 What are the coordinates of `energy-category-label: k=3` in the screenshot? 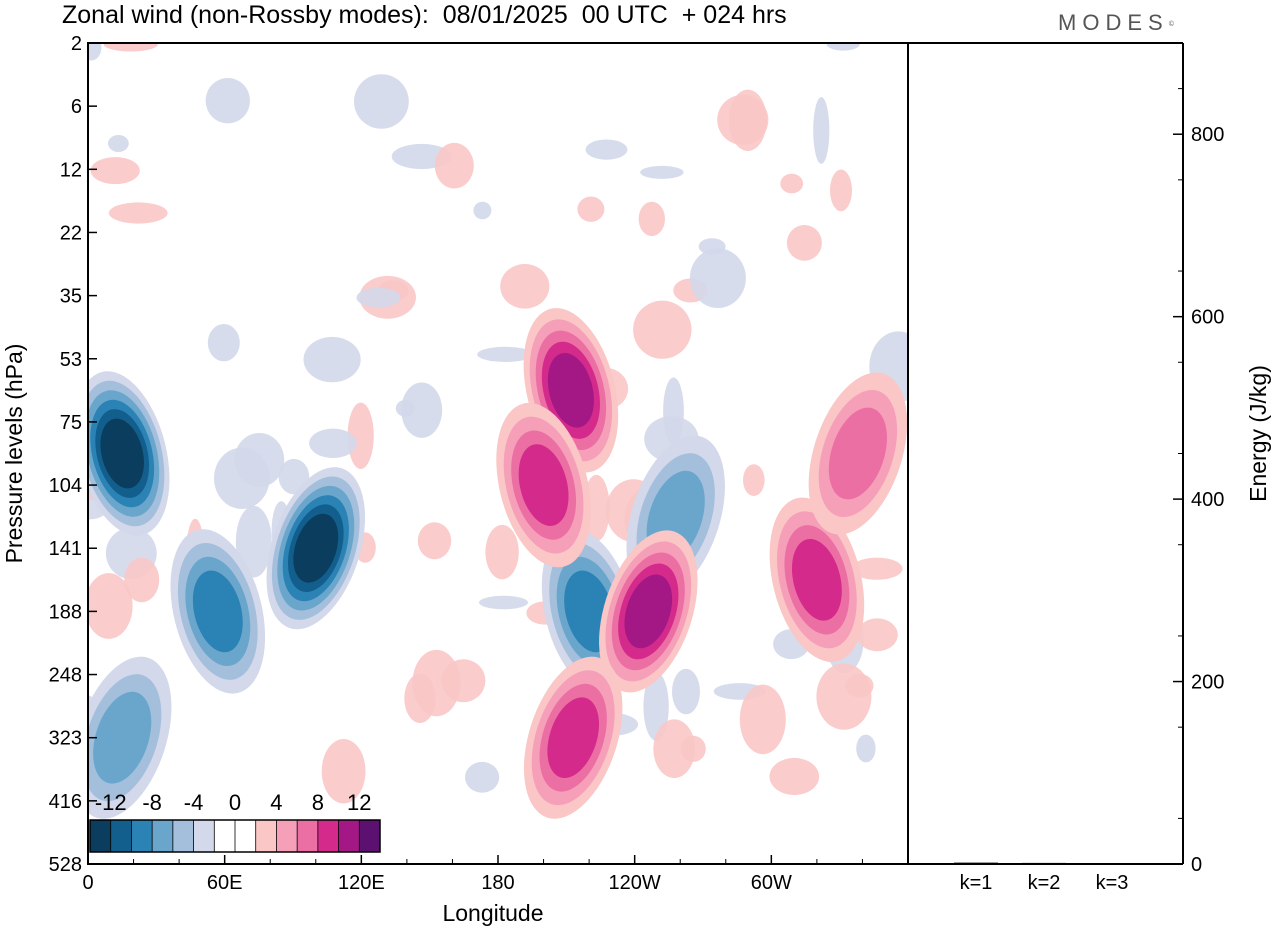 It's located at (1112, 883).